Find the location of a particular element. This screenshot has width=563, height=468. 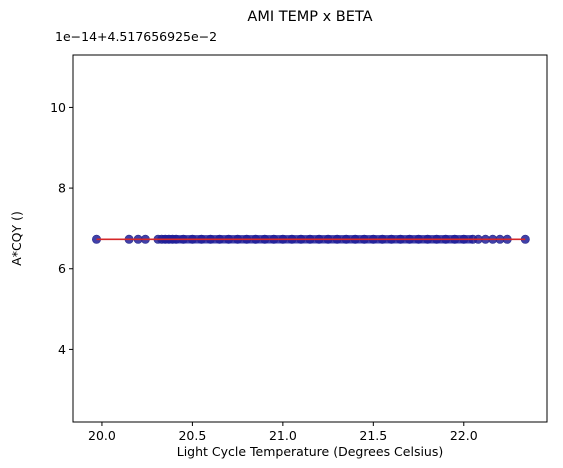

x-tick-label: 22.0 is located at coordinates (464, 435).